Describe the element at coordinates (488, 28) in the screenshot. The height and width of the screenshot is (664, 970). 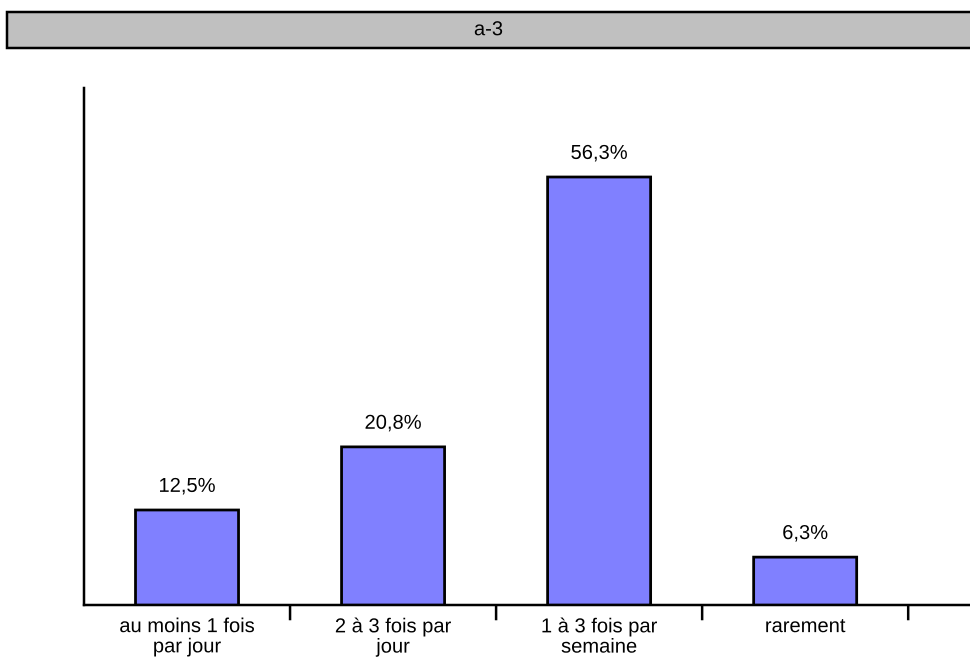
I see `chart-title: a-3` at that location.